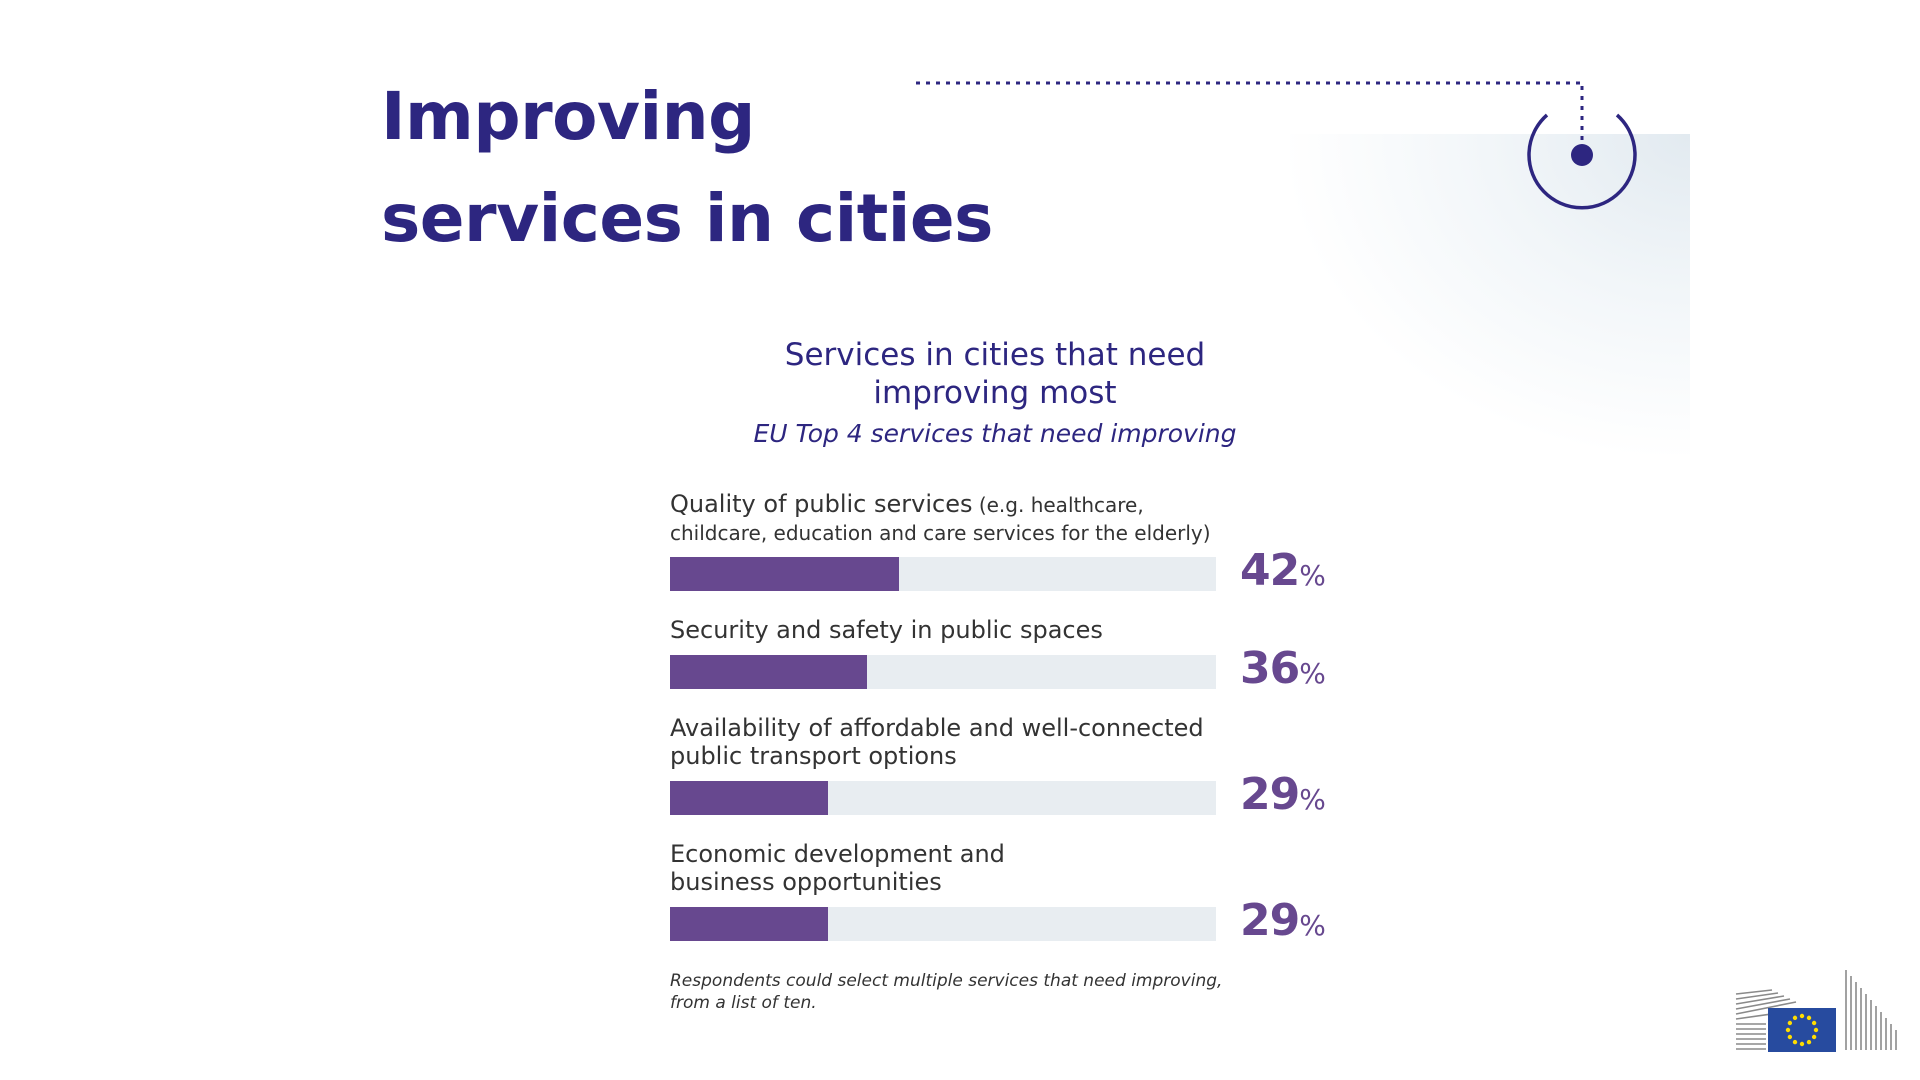  I want to click on dotted-connector-icon, so click(1250, 114).